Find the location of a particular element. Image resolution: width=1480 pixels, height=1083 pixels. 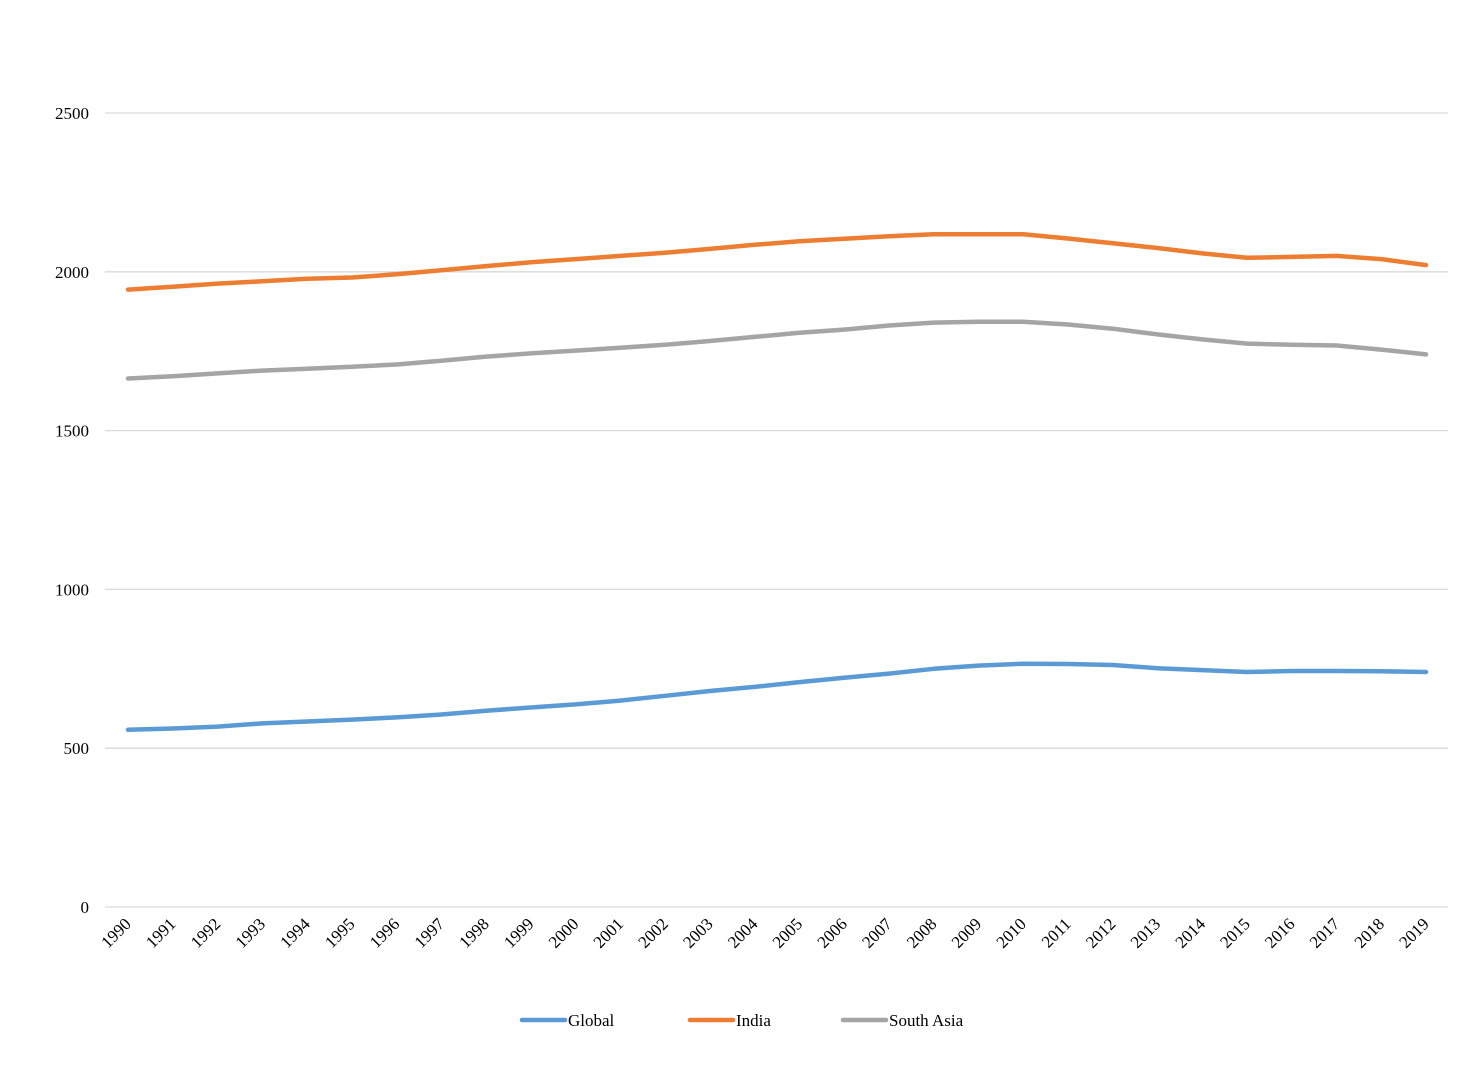

x-tick-label: 2010 is located at coordinates (1011, 932).